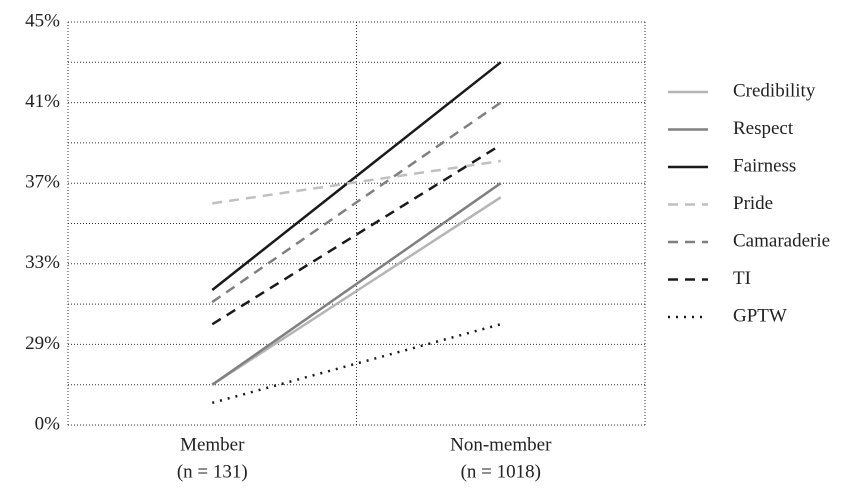 The width and height of the screenshot is (861, 488). What do you see at coordinates (42, 101) in the screenshot?
I see `y-tick-label: 41%` at bounding box center [42, 101].